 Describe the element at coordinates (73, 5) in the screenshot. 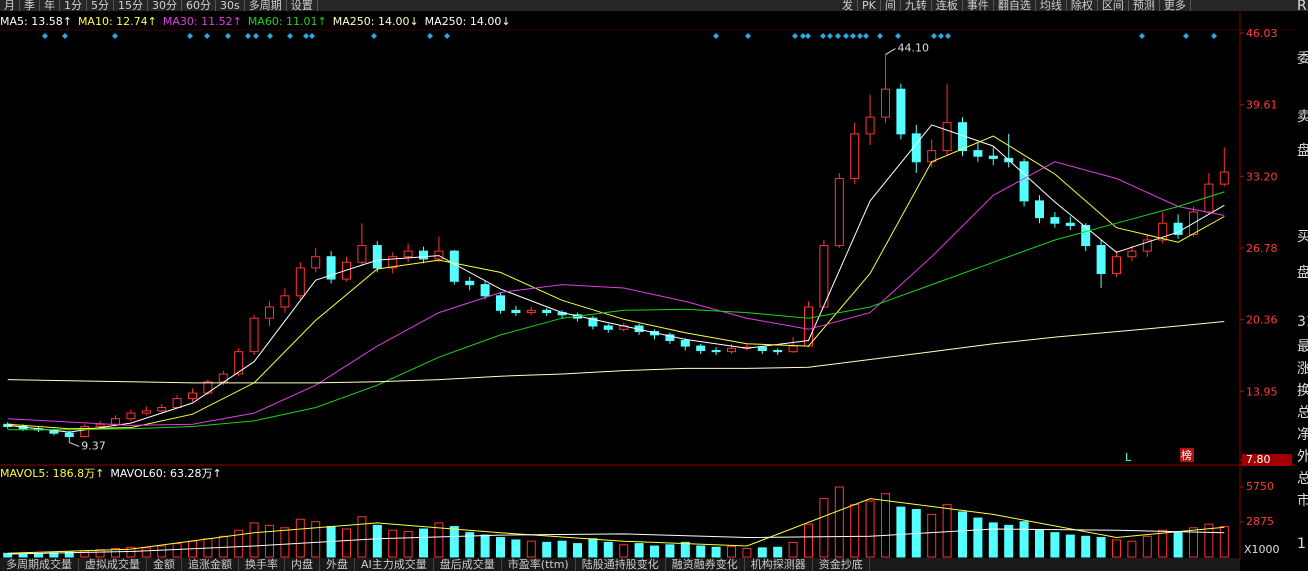

I see `period-button: 1分` at that location.